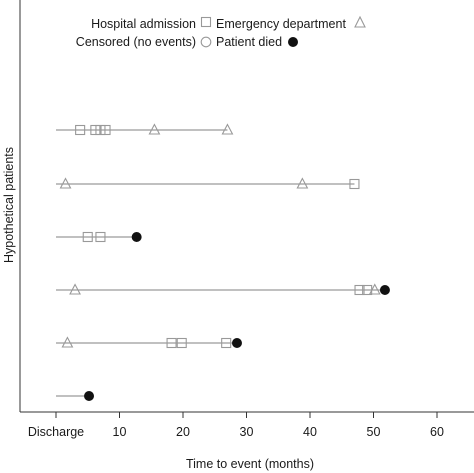 The width and height of the screenshot is (474, 473). I want to click on legend-label-censored: Censored (no events), so click(136, 42).